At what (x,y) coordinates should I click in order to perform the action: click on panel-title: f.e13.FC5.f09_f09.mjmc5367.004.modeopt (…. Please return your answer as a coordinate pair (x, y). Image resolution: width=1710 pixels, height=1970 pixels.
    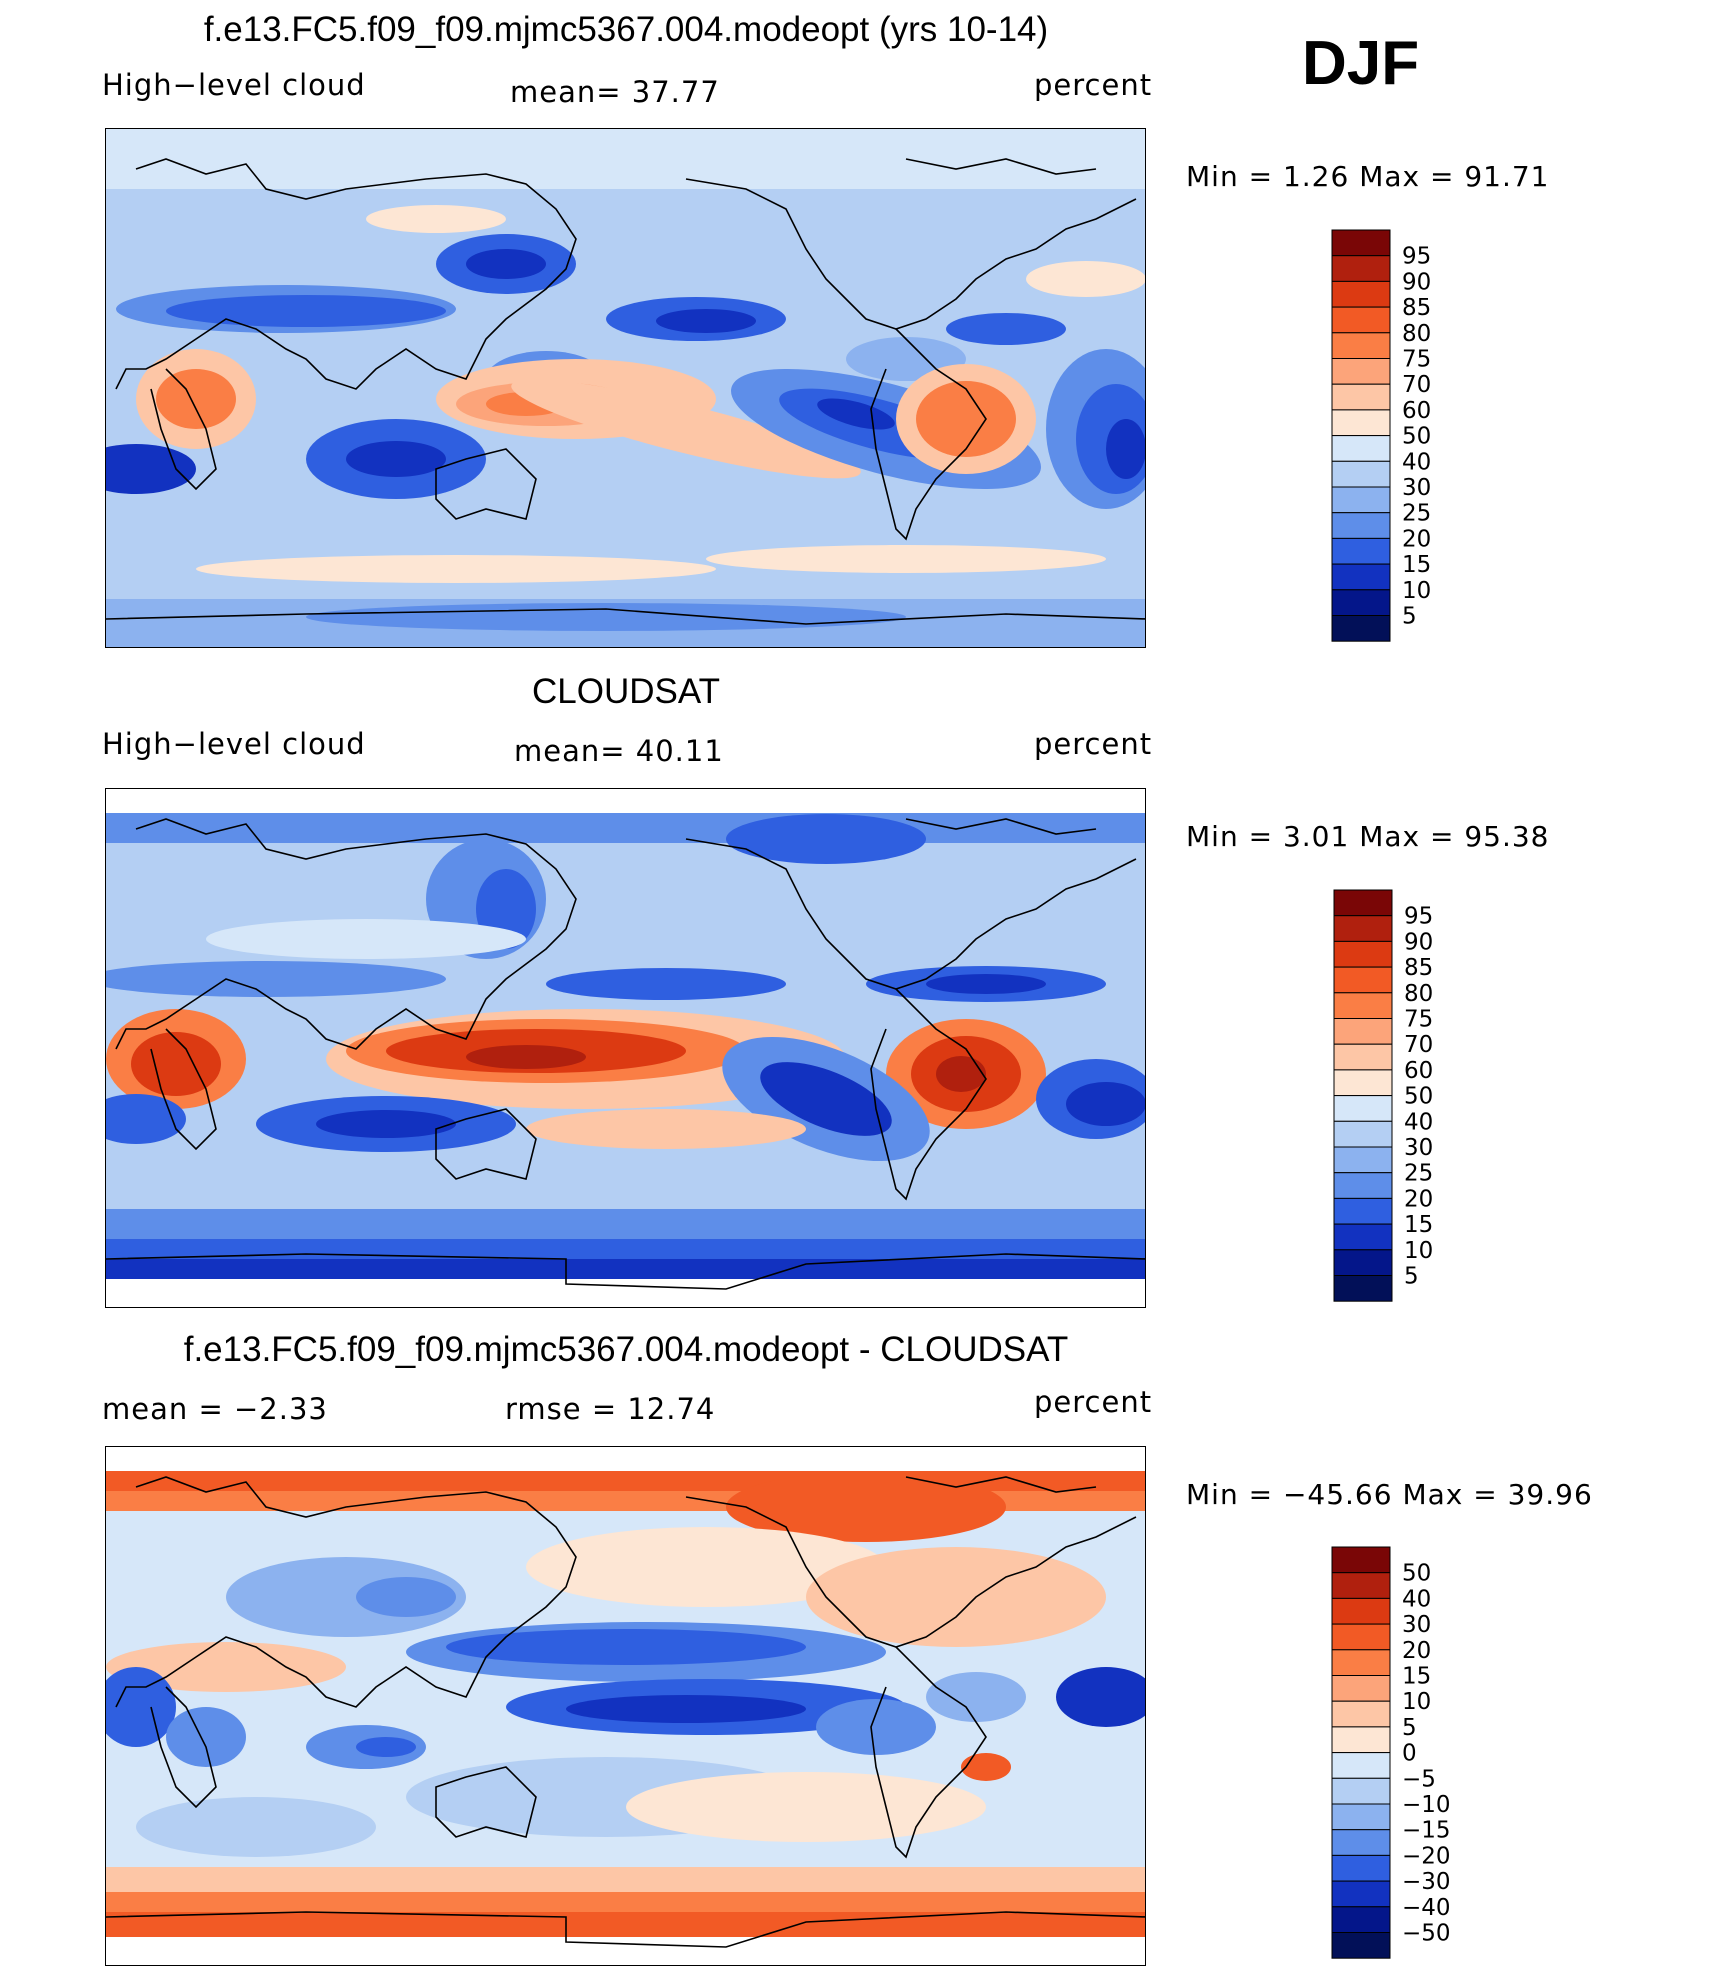
    Looking at the image, I should click on (626, 29).